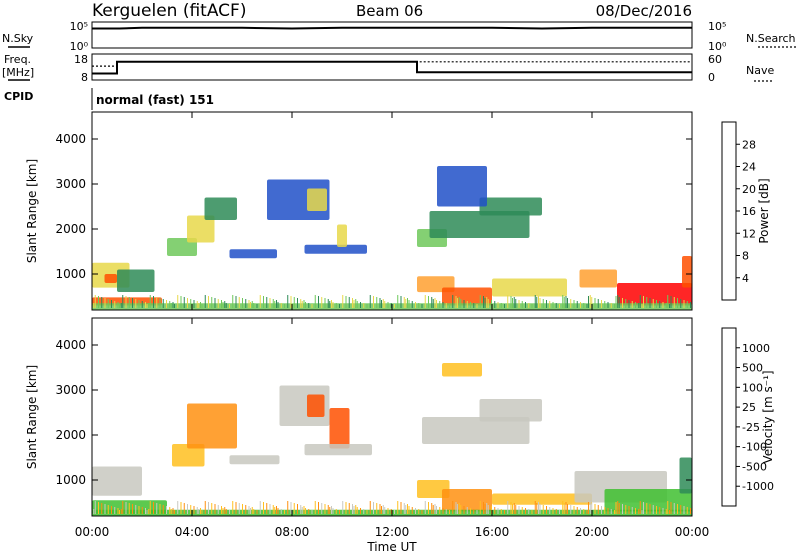 The height and width of the screenshot is (554, 800). Describe the element at coordinates (715, 59) in the screenshot. I see `nave-tick-top: 60` at that location.